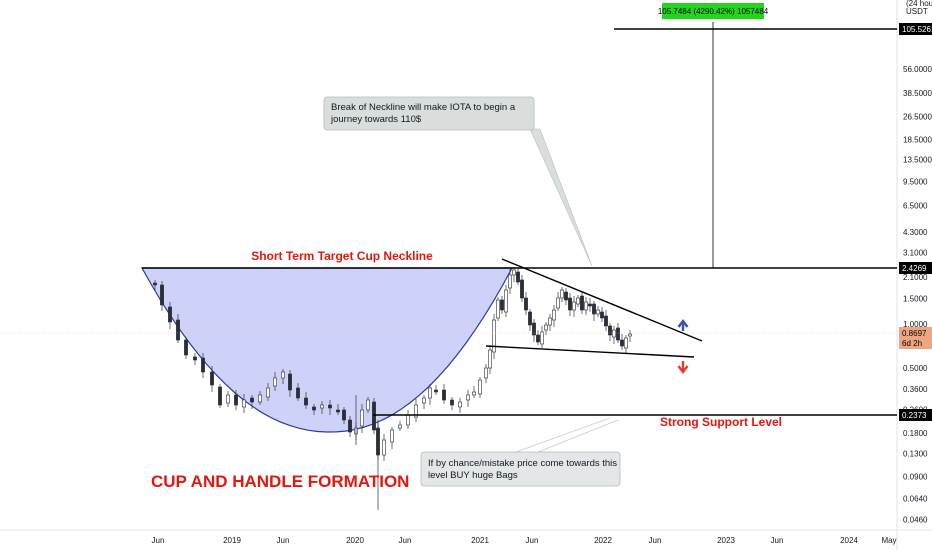 The image size is (932, 550). What do you see at coordinates (342, 256) in the screenshot?
I see `neckline-title: Short Term Target Cup Neckline` at bounding box center [342, 256].